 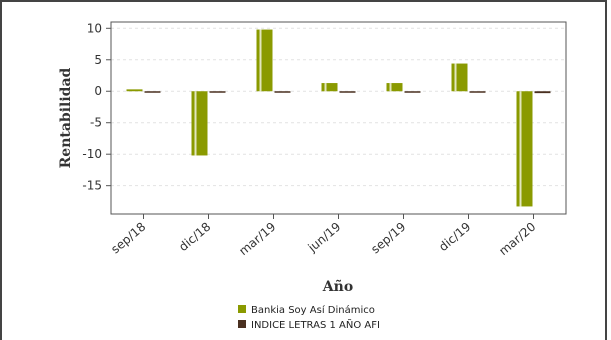 What do you see at coordinates (257, 239) in the screenshot?
I see `x-tick-label: mar/19` at bounding box center [257, 239].